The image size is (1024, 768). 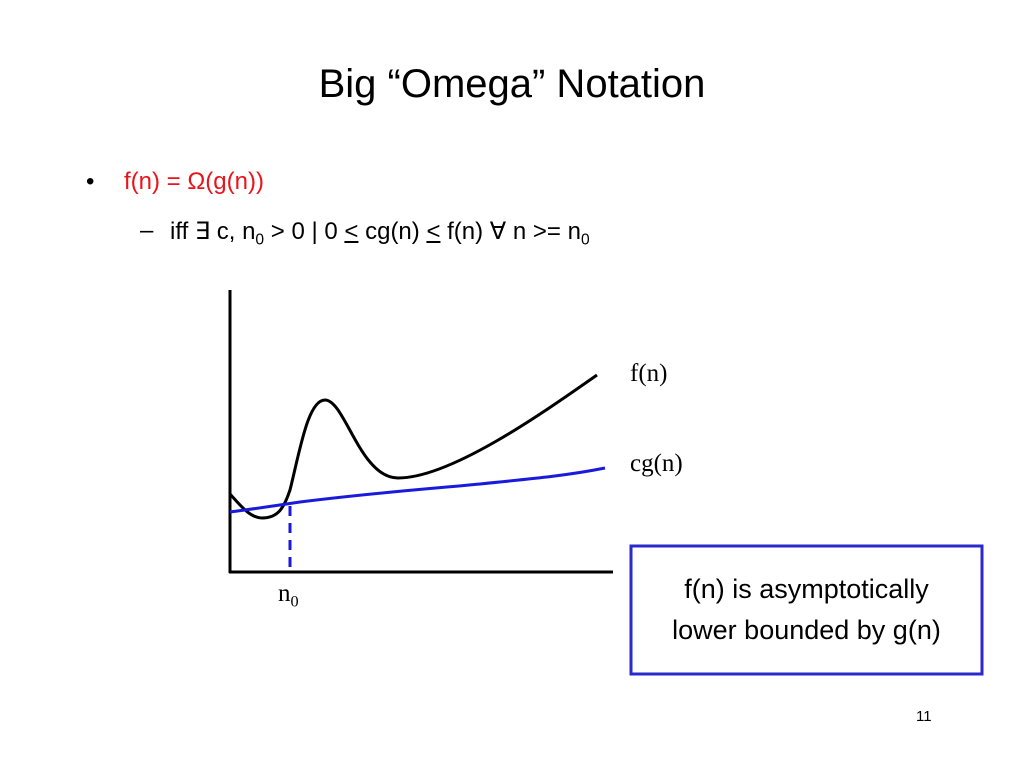 What do you see at coordinates (806, 589) in the screenshot?
I see `callout-line: f(n) is asymptotically` at bounding box center [806, 589].